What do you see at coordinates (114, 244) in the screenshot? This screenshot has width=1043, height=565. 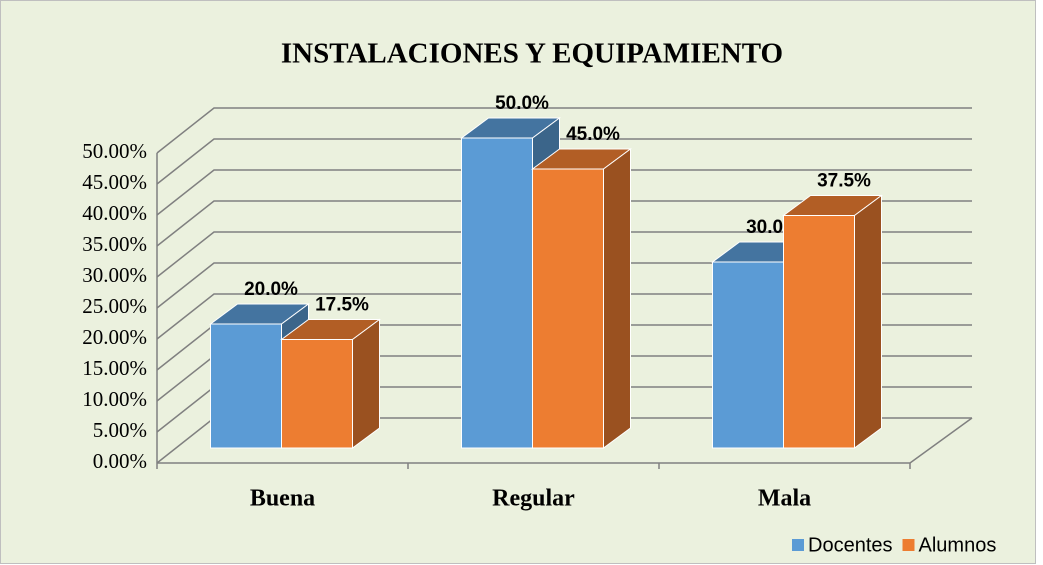 I see `y-tick-label: 35.00%` at bounding box center [114, 244].